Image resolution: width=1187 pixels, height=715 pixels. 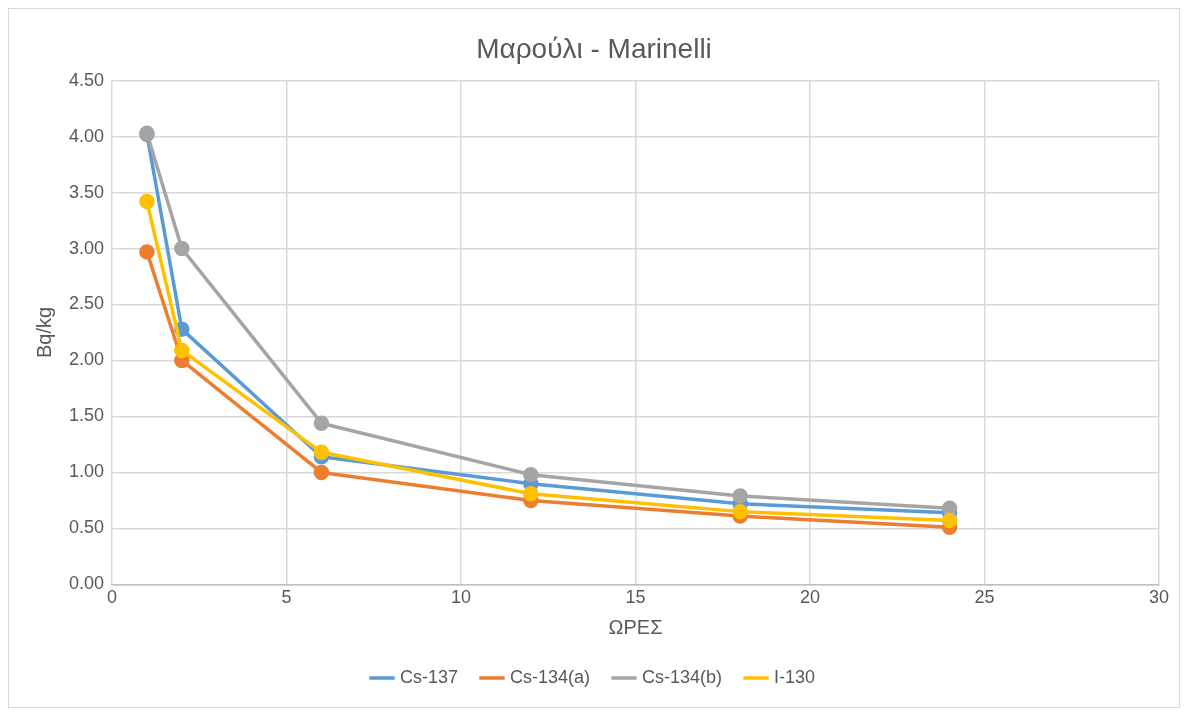 I want to click on legend-label: Cs-134(a), so click(x=550, y=676).